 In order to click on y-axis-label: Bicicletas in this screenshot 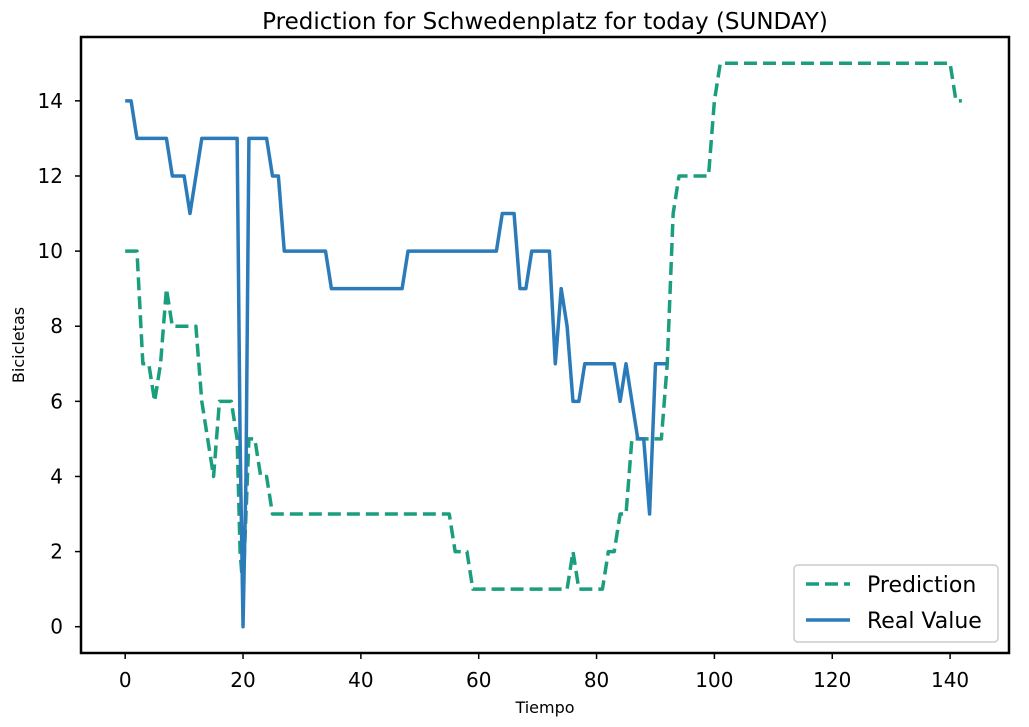, I will do `click(18, 345)`.